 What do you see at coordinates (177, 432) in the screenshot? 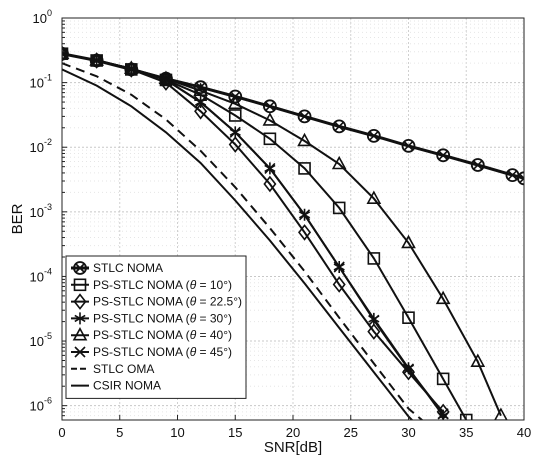
I see `x-tick-label: 10` at bounding box center [177, 432].